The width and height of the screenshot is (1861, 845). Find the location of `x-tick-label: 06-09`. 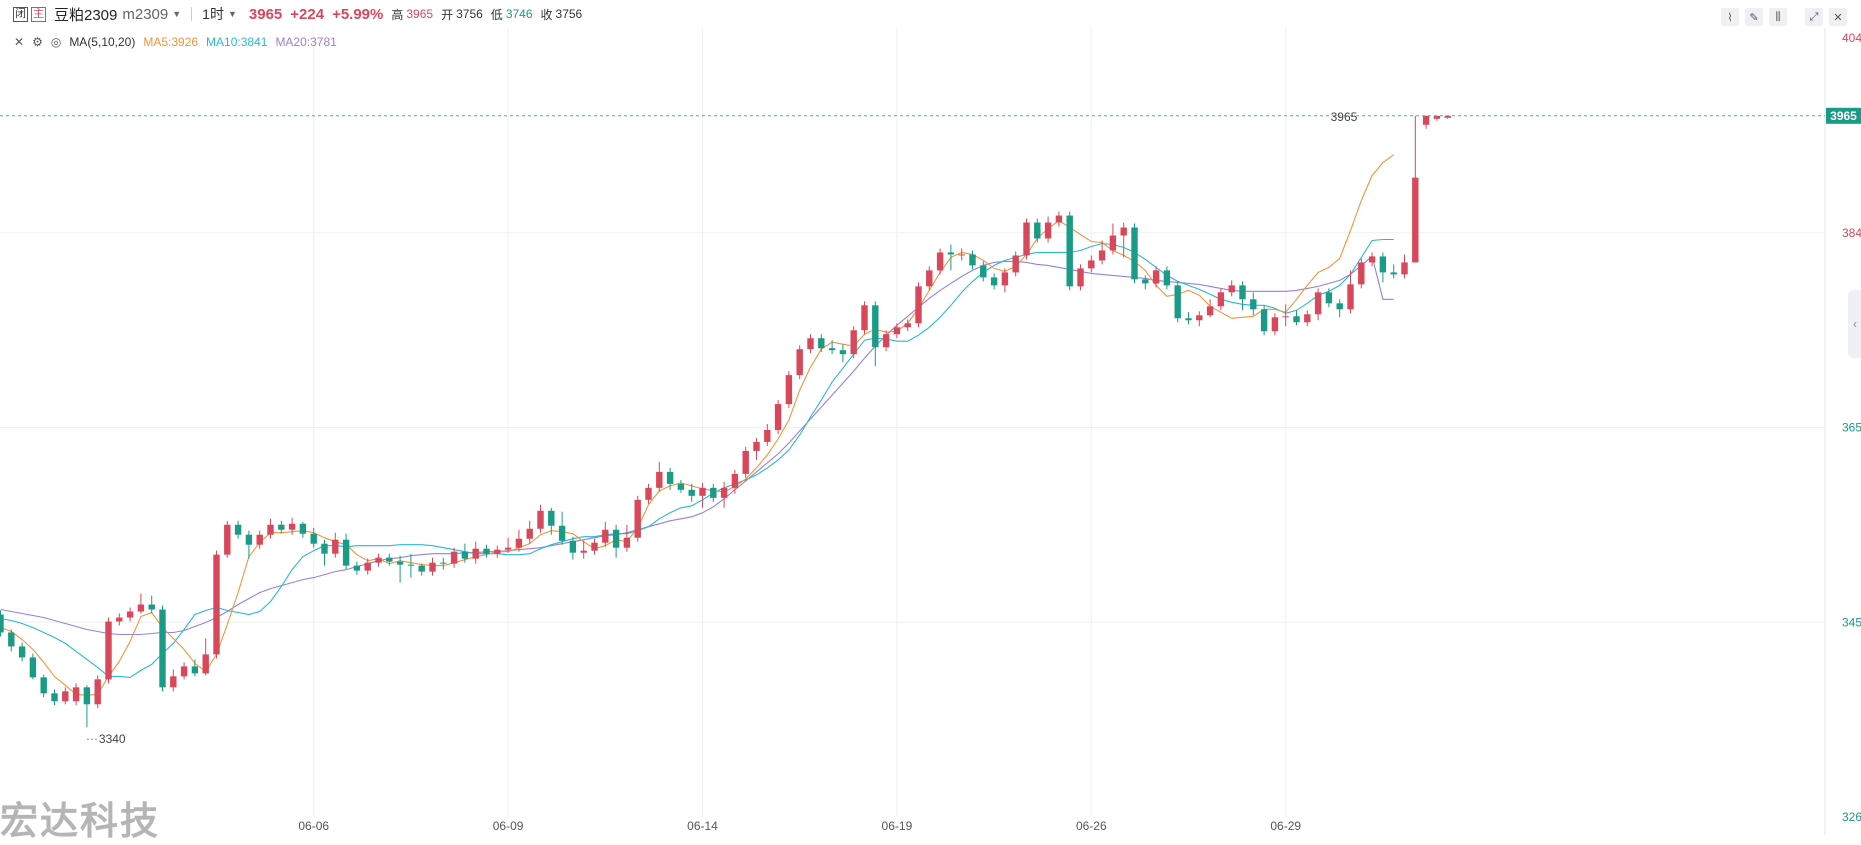

x-tick-label: 06-09 is located at coordinates (508, 826).